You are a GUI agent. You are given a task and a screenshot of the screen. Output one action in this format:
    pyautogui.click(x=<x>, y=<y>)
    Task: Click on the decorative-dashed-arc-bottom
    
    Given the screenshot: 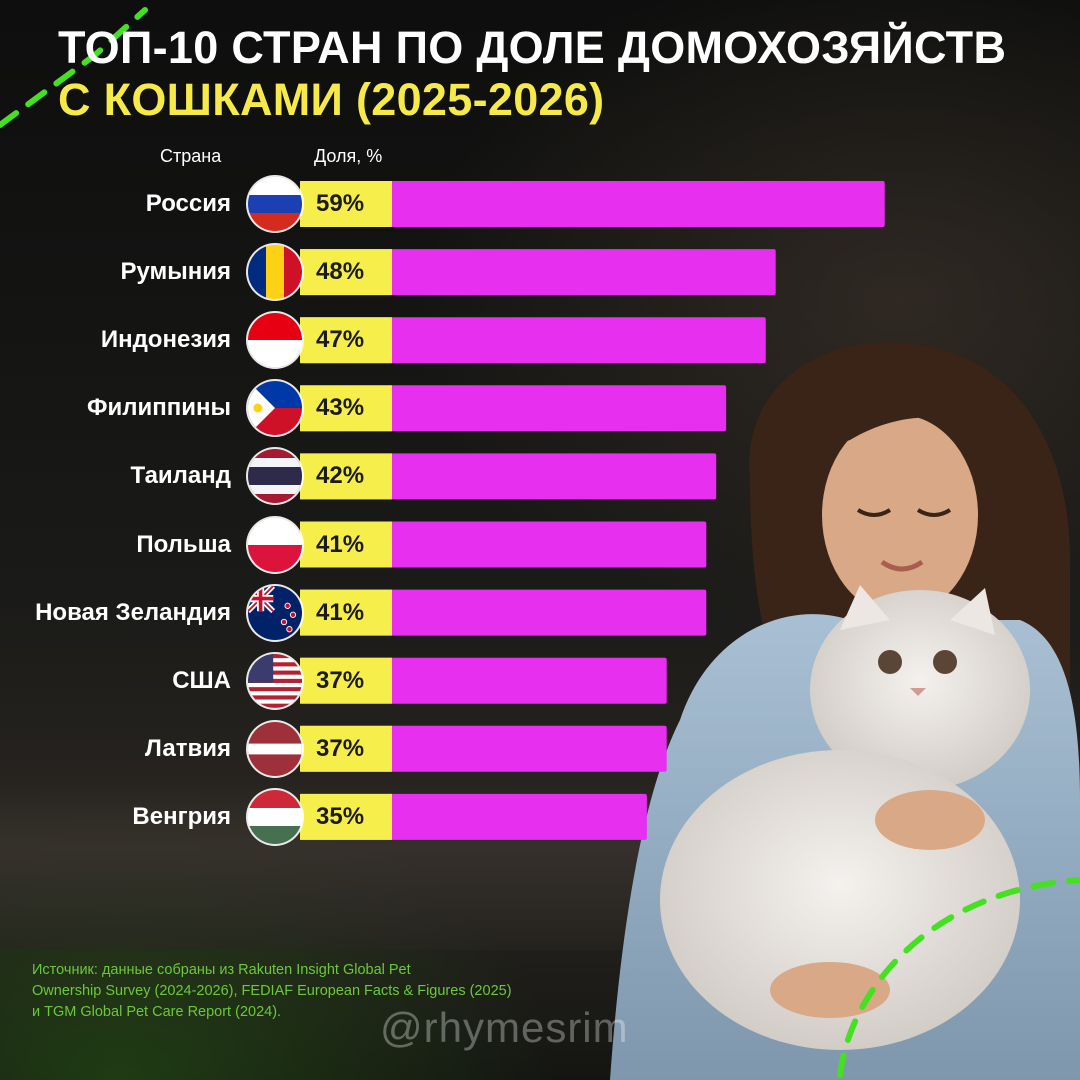 What is the action you would take?
    pyautogui.click(x=958, y=977)
    